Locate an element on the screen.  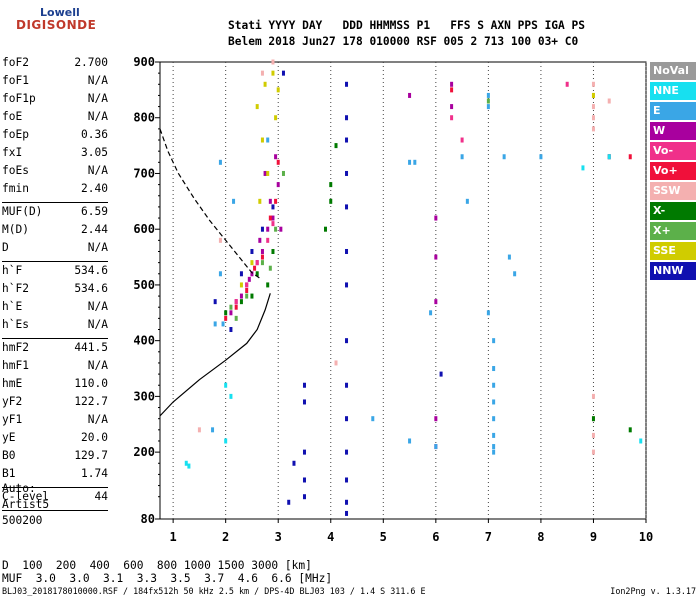
y-tick-label: 300 is located at coordinates (144, 396).